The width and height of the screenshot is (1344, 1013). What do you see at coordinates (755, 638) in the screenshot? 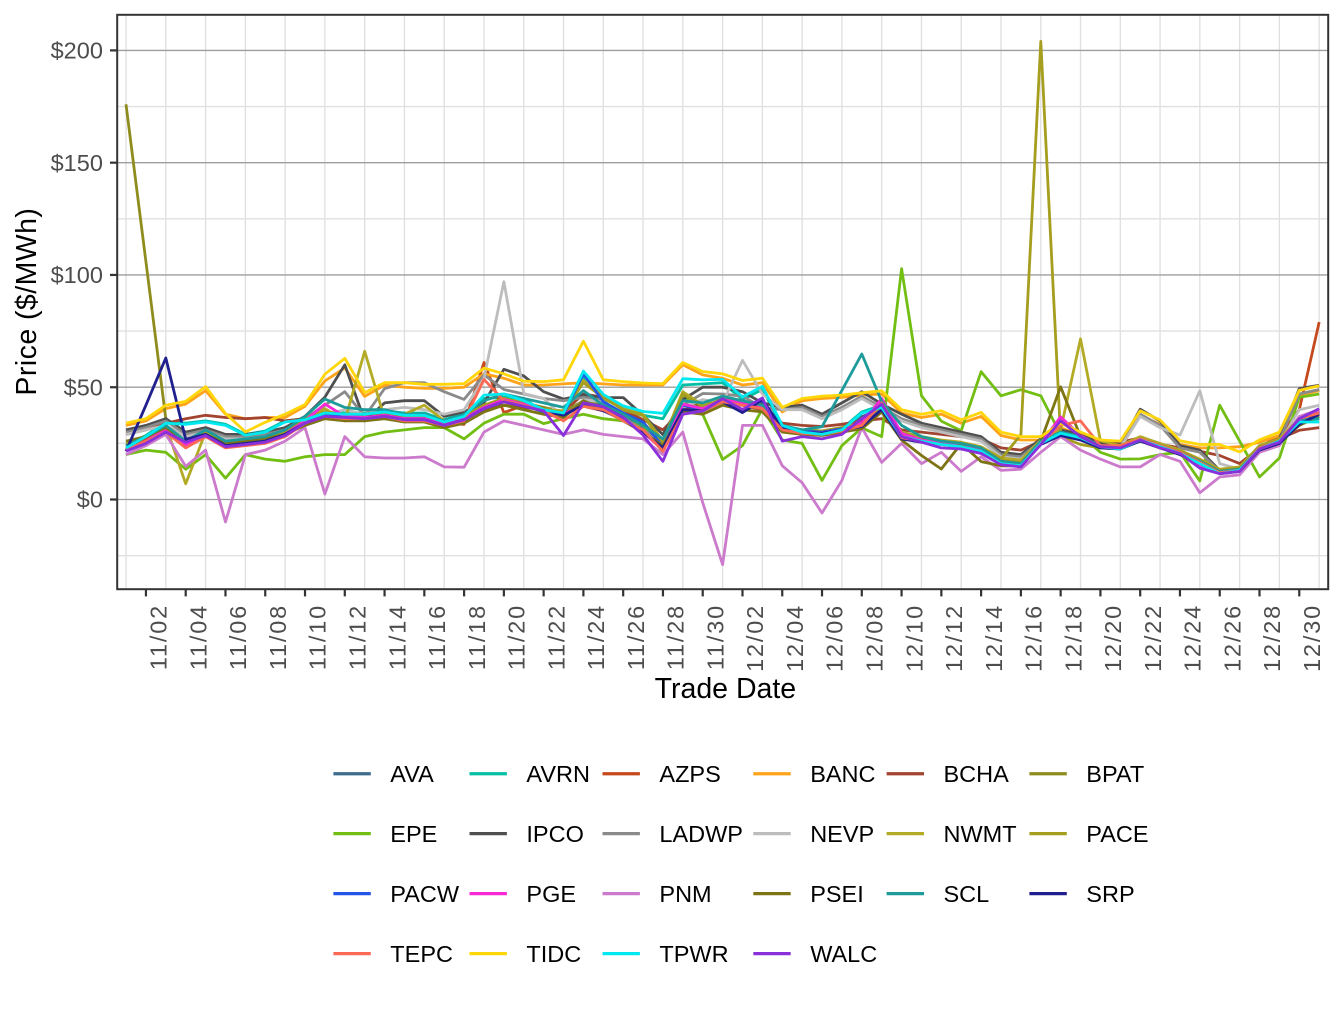
I see `svg-text: 12/02` at bounding box center [755, 638].